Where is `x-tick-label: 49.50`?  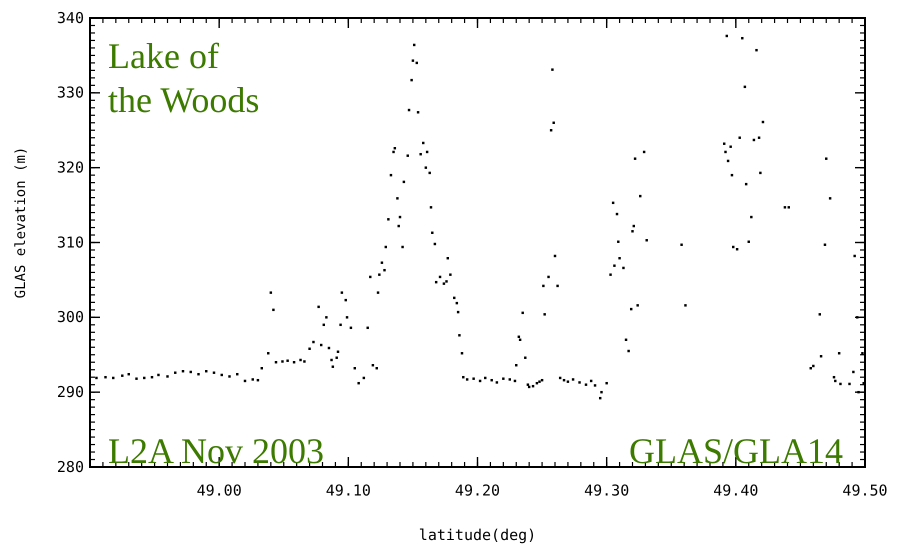 x-tick-label: 49.50 is located at coordinates (865, 491).